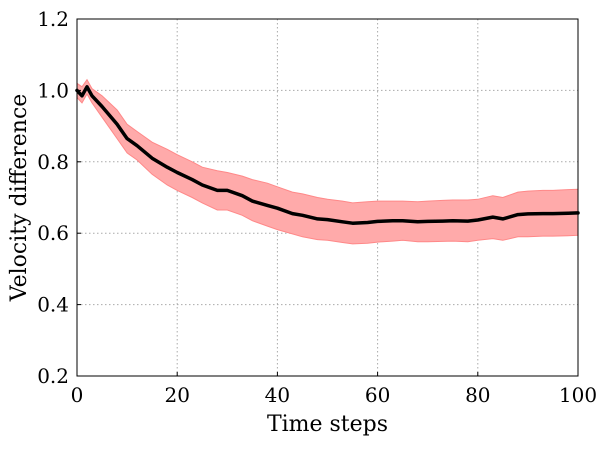 The height and width of the screenshot is (451, 606). I want to click on y-tick-label-5: 1.2, so click(53, 19).